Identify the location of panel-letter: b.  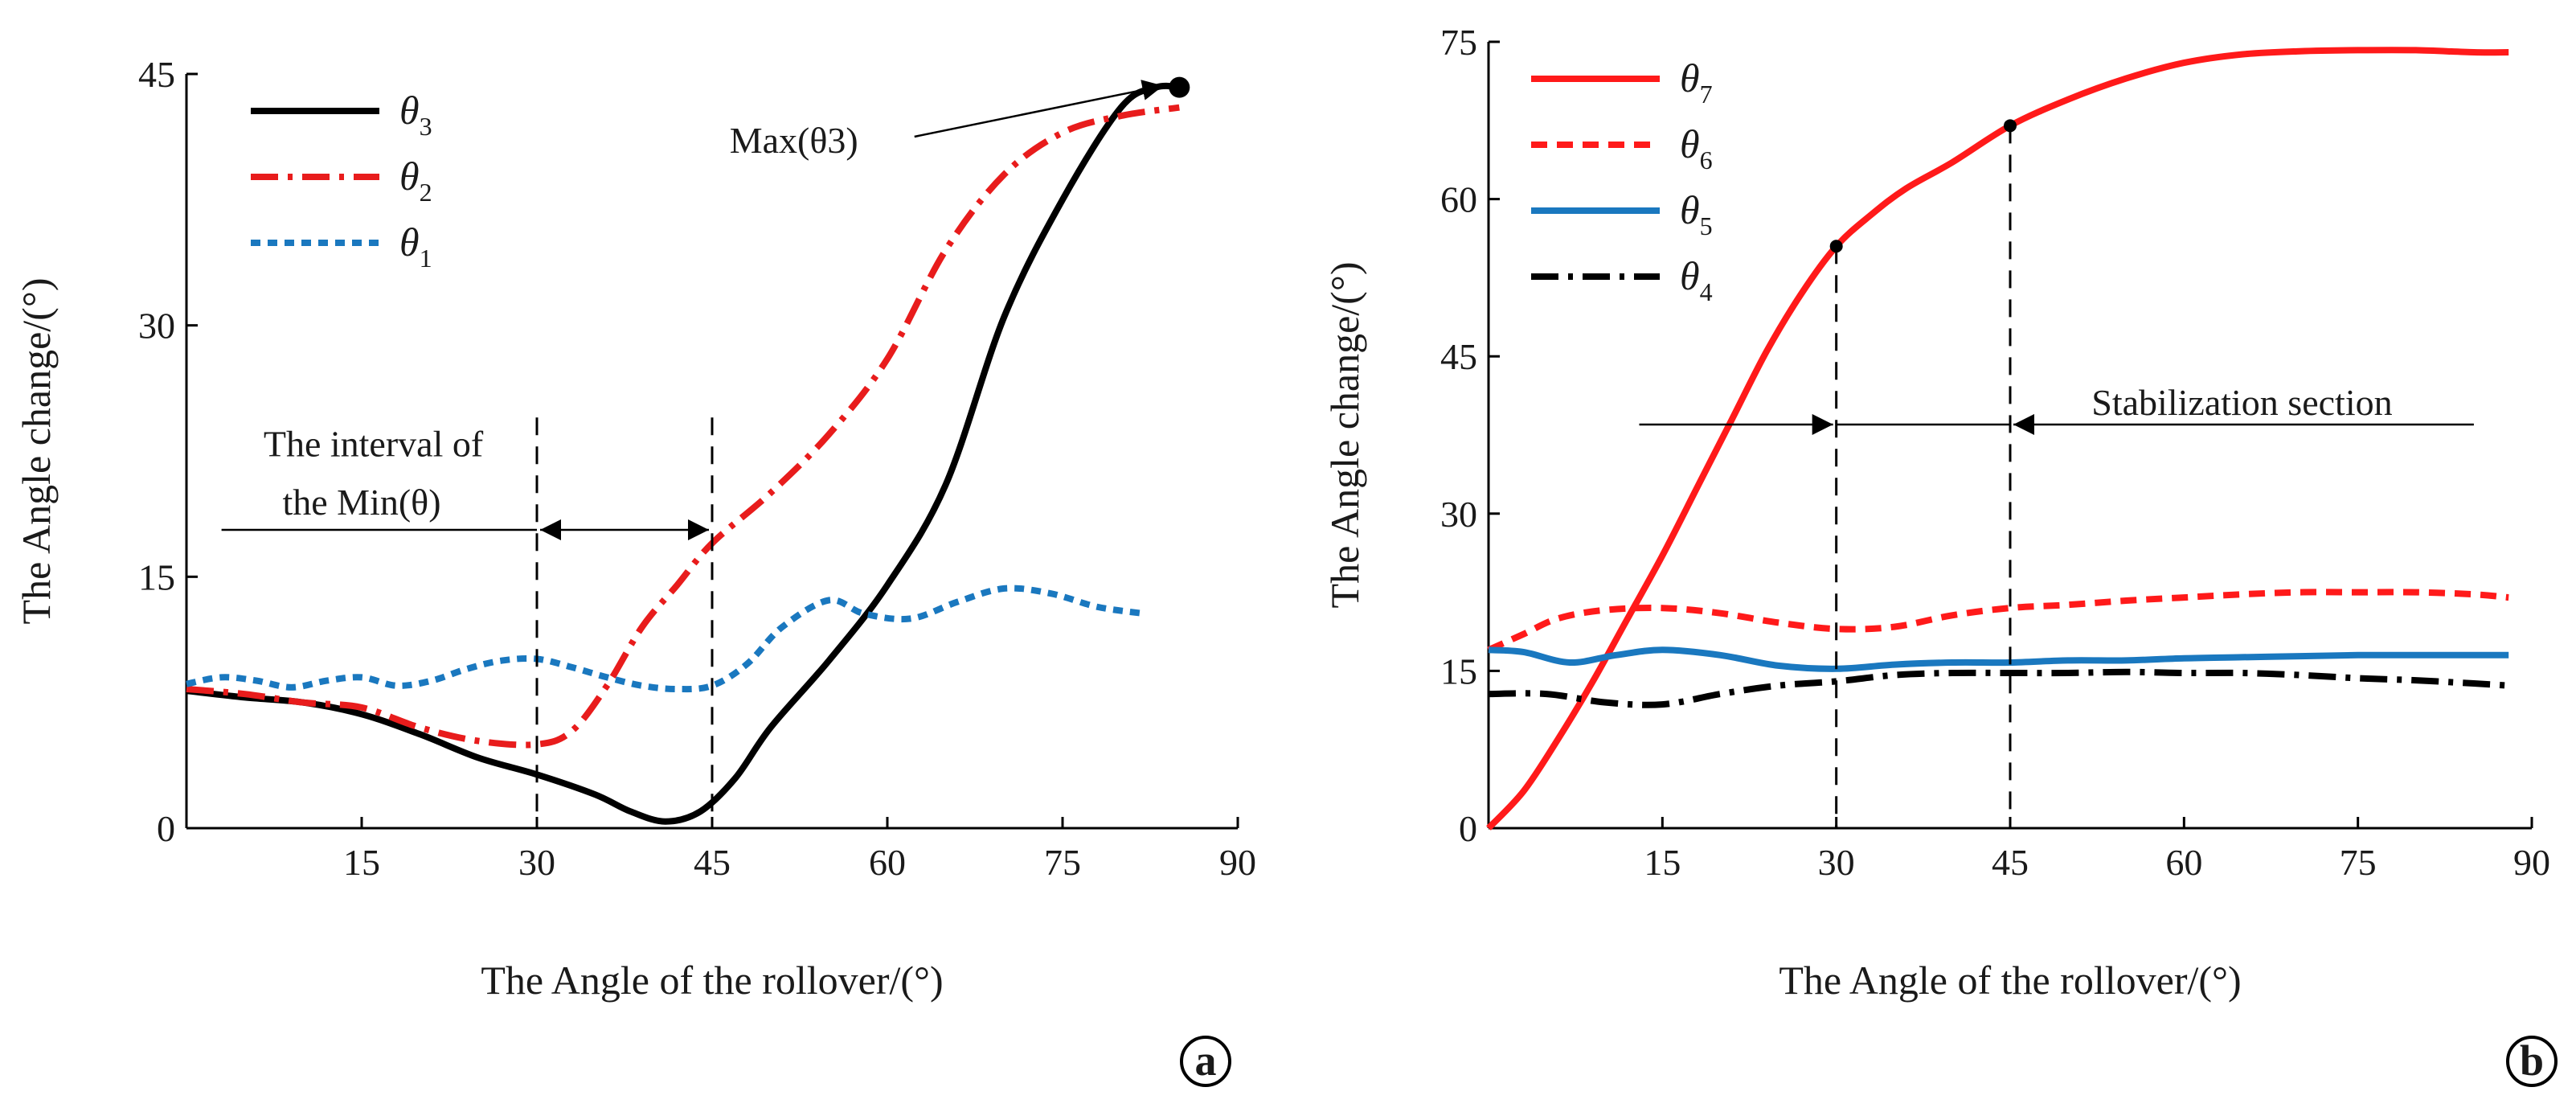
(2532, 1060).